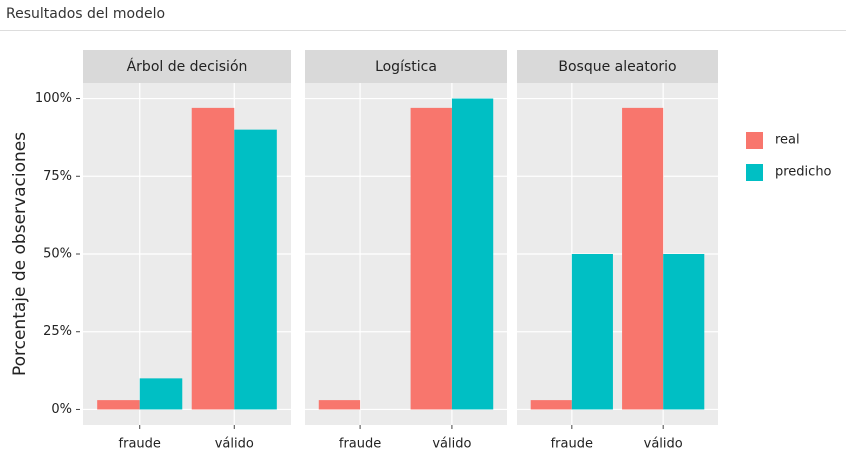  I want to click on y-tick-label: 100%, so click(53, 98).